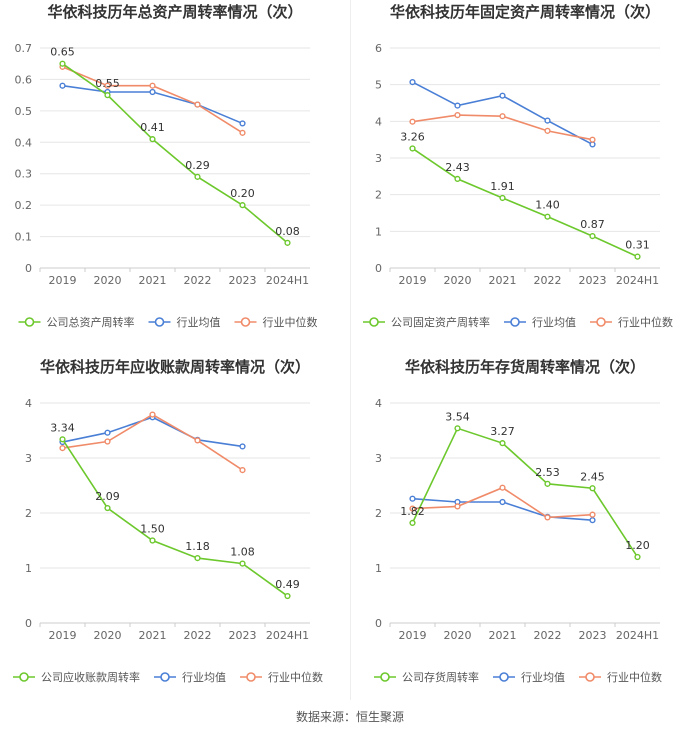  Describe the element at coordinates (426, 677) in the screenshot. I see `legend-item-company: 公司存货周转率` at that location.